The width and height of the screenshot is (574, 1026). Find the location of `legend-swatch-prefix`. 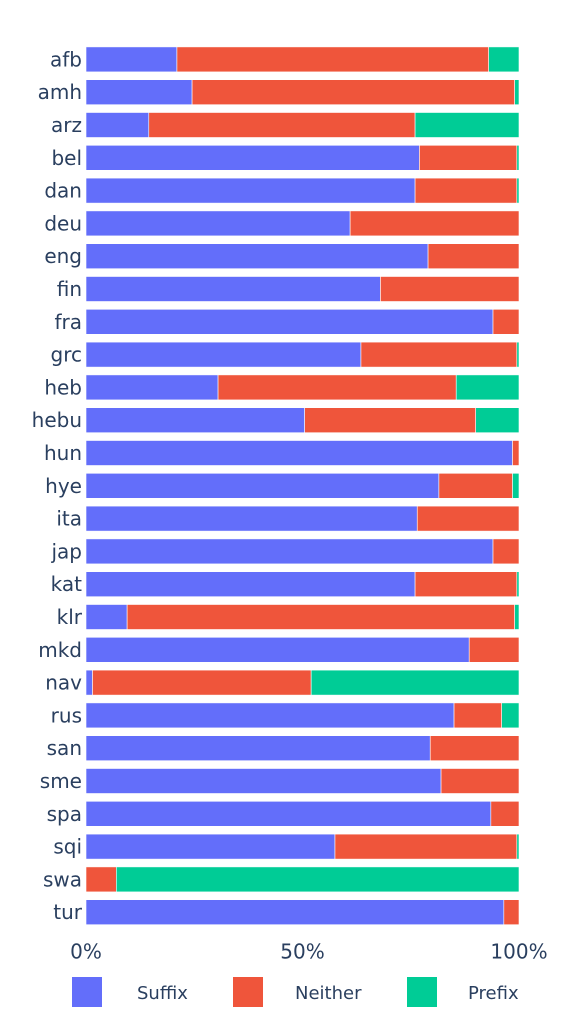

legend-swatch-prefix is located at coordinates (422, 992).